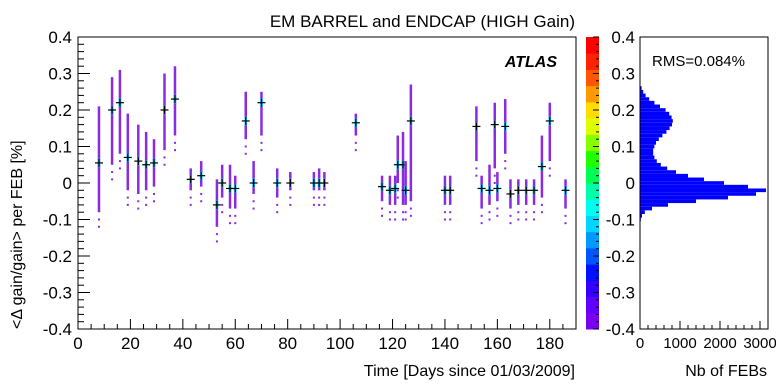 The width and height of the screenshot is (776, 386). I want to click on x-tick-label: 120, so click(392, 343).